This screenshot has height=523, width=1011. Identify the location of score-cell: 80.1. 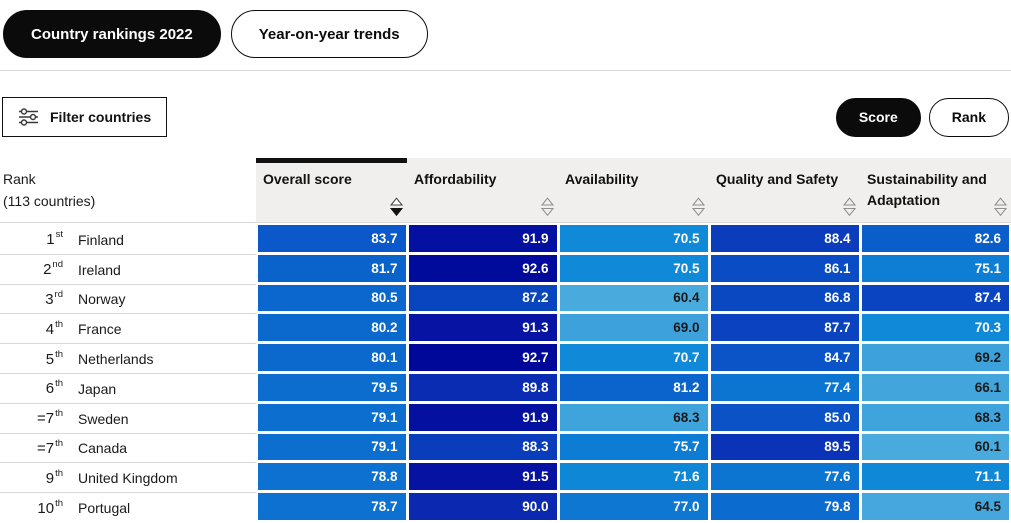
(331, 357).